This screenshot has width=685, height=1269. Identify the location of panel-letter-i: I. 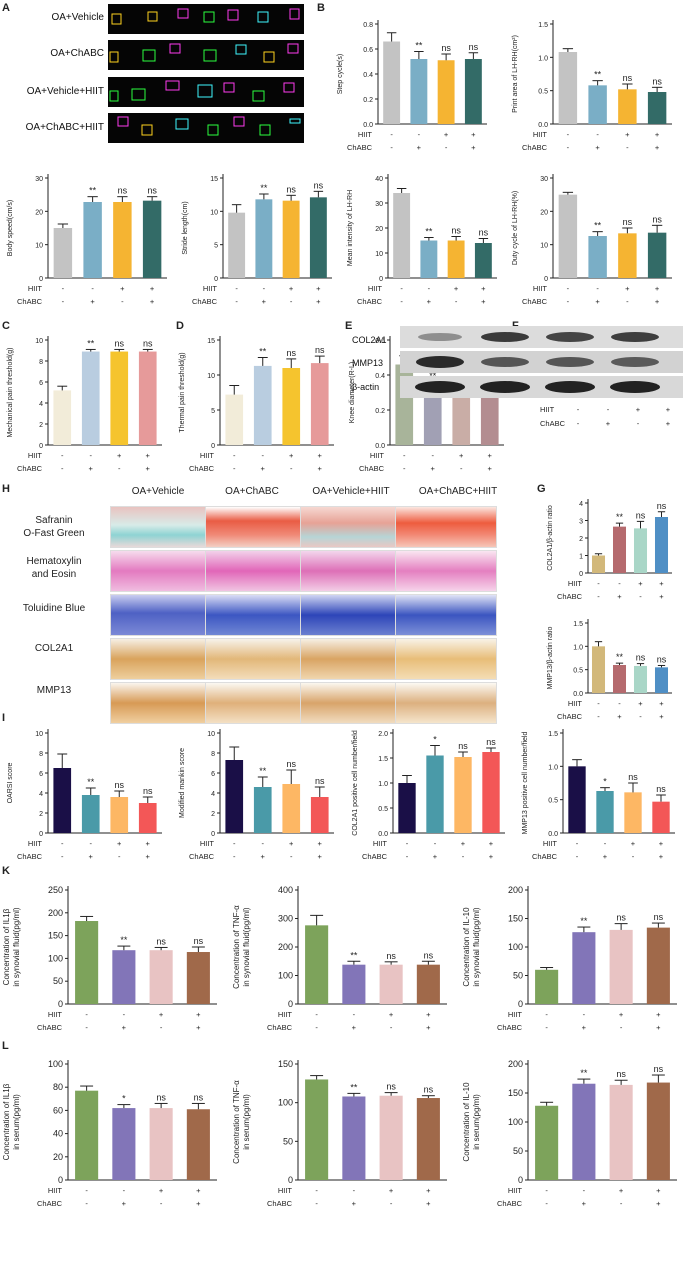
(4, 718).